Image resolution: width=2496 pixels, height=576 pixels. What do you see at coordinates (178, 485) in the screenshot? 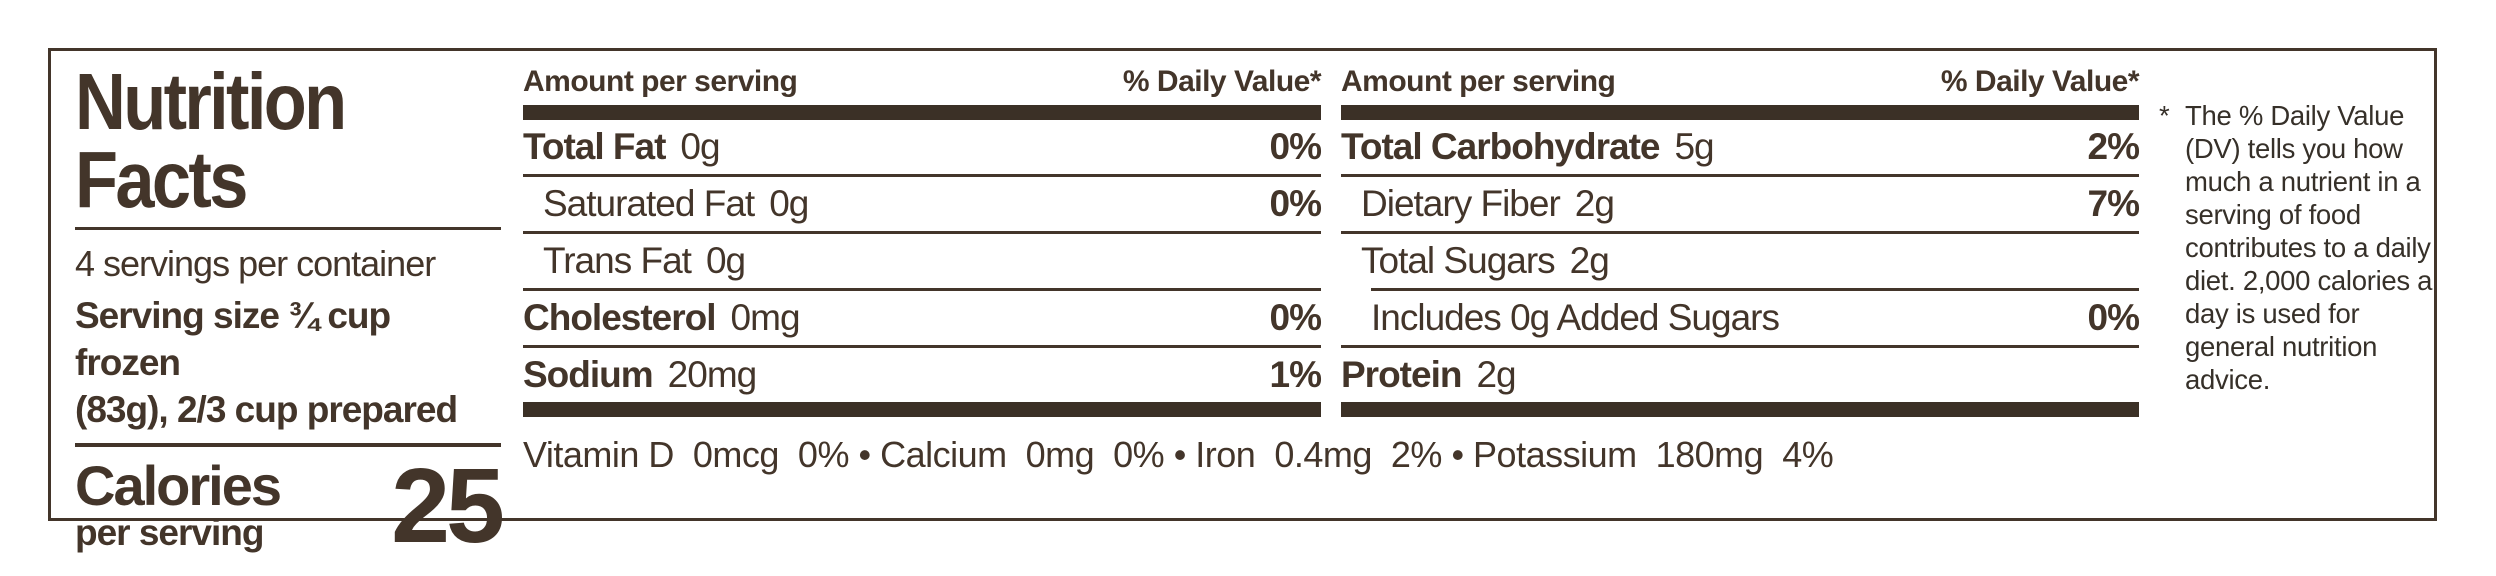
I see `calories-label: Calories` at bounding box center [178, 485].